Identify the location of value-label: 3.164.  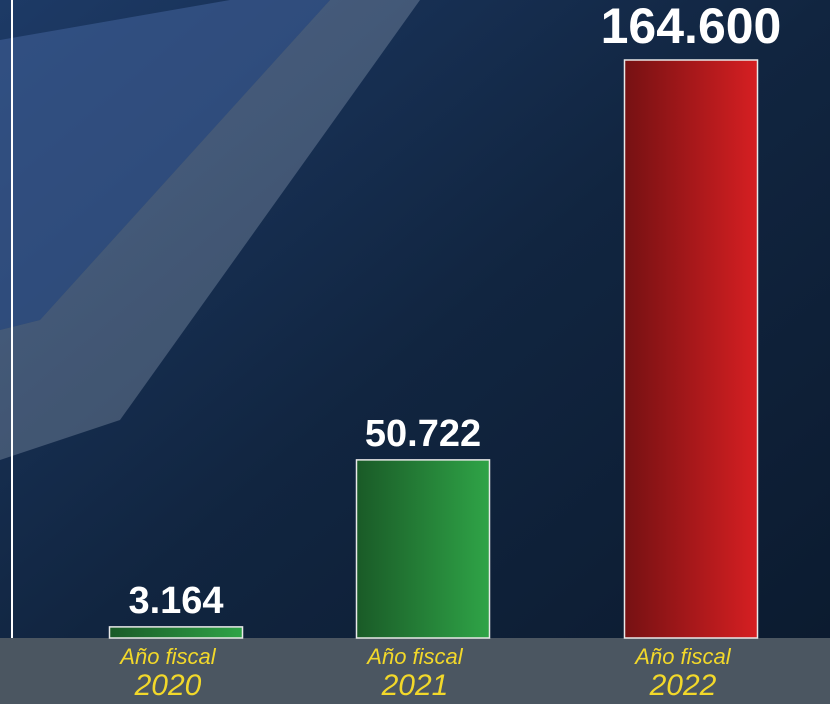
(175, 601).